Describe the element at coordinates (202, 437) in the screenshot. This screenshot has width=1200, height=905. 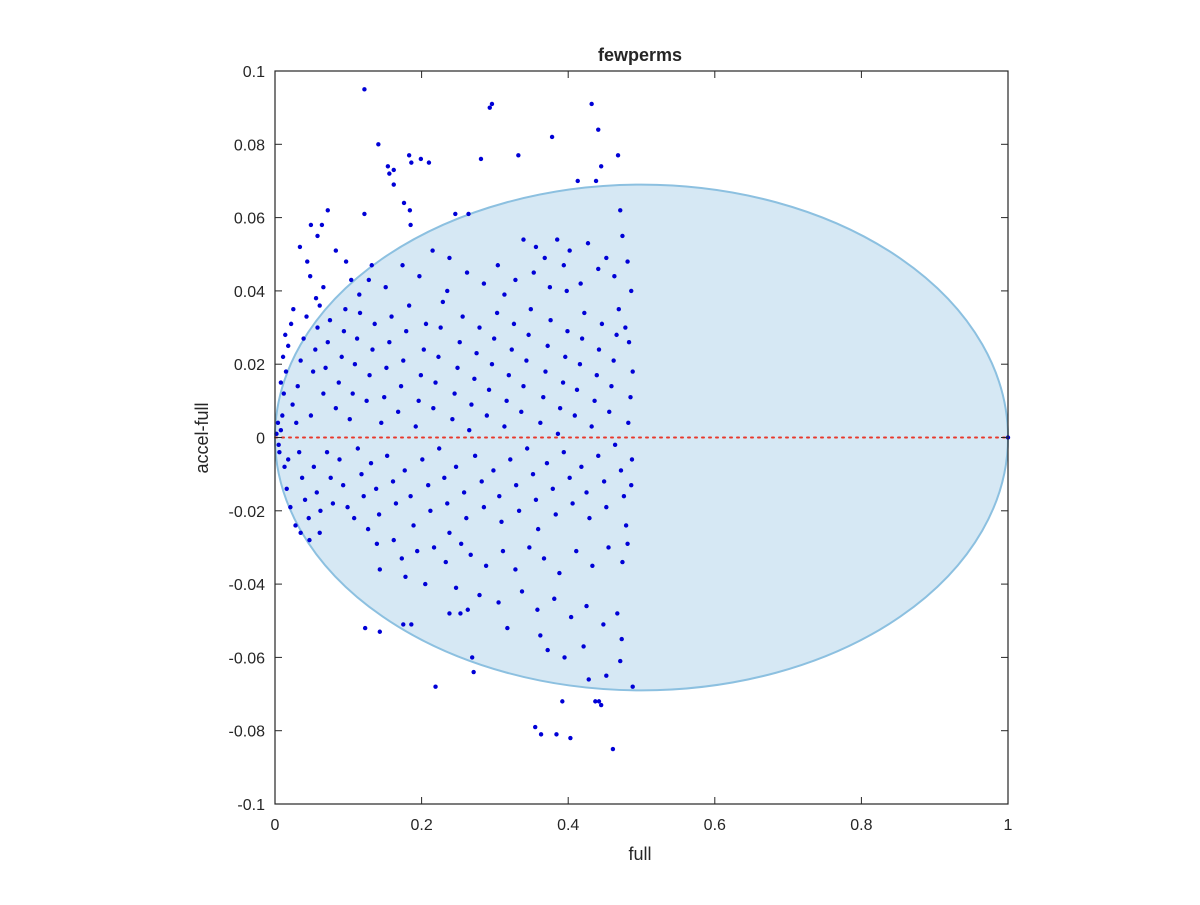
I see `y-axis-label: accel-full` at that location.